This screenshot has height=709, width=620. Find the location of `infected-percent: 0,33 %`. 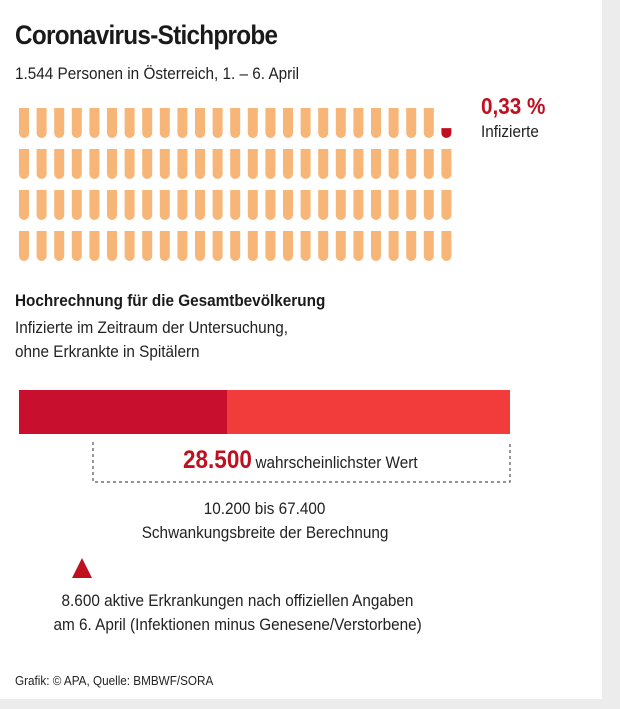

infected-percent: 0,33 % is located at coordinates (513, 106).